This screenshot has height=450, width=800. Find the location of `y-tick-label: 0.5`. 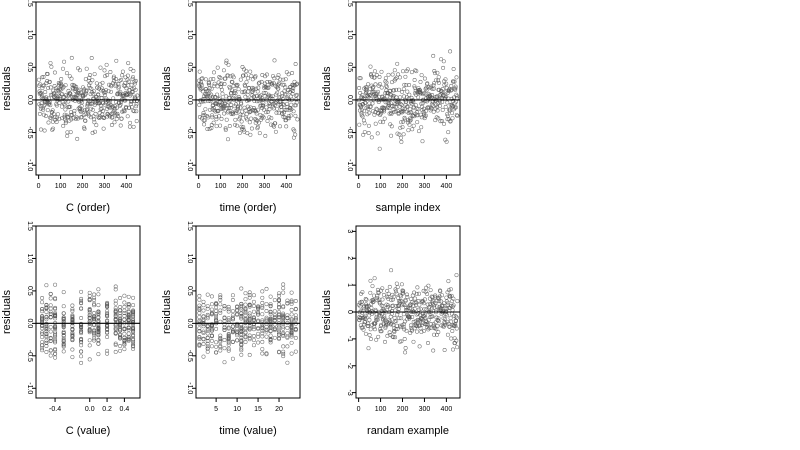

y-tick-label: 0.5 is located at coordinates (349, 67).